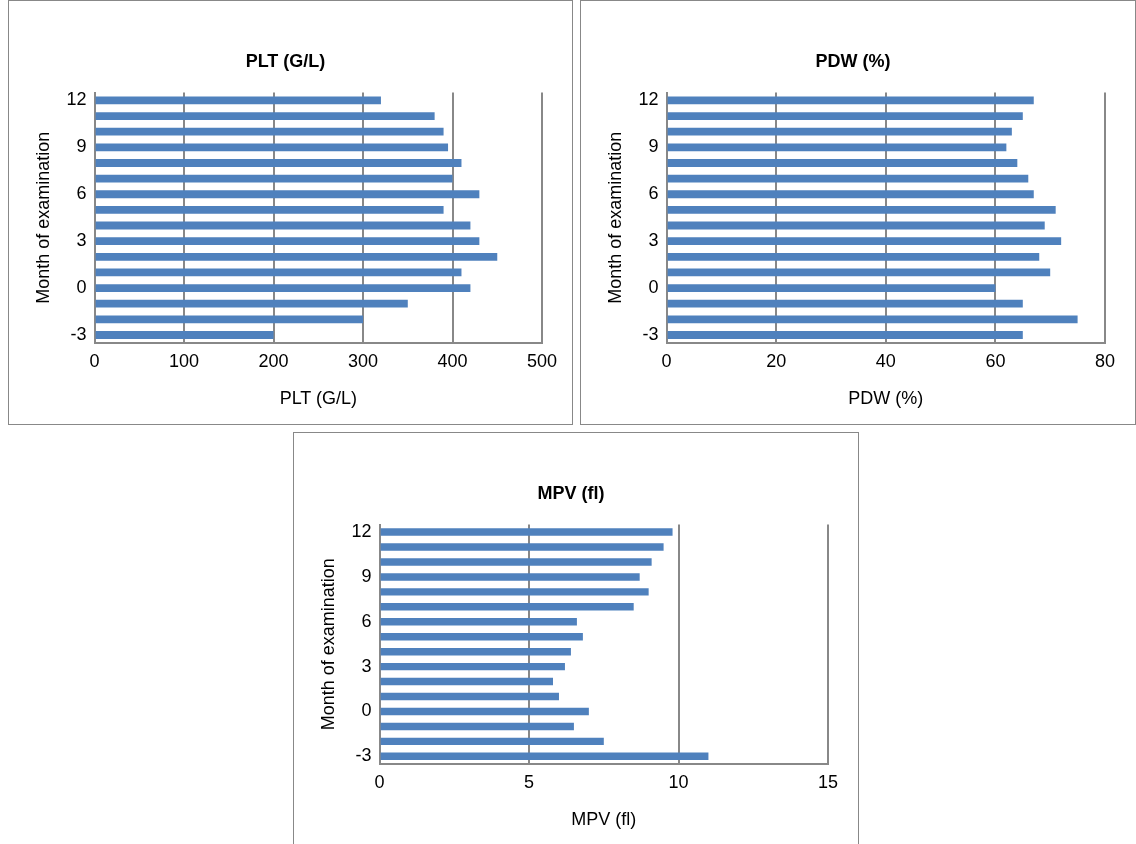 This screenshot has height=844, width=1136. Describe the element at coordinates (184, 360) in the screenshot. I see `x-tick-label: 100` at that location.